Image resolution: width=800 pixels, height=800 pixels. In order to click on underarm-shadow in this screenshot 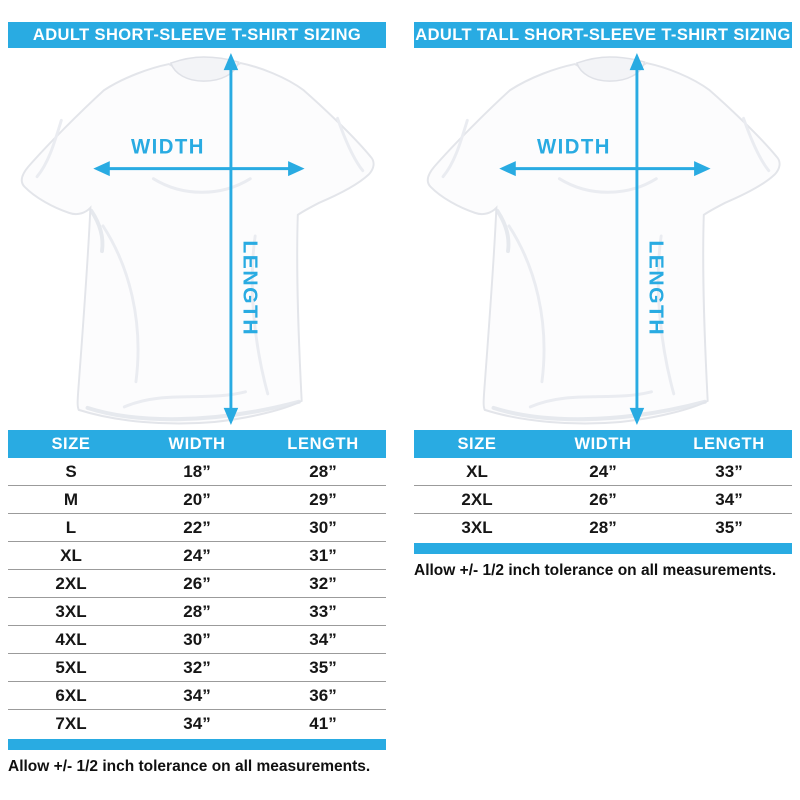, I will do `click(503, 231)`.